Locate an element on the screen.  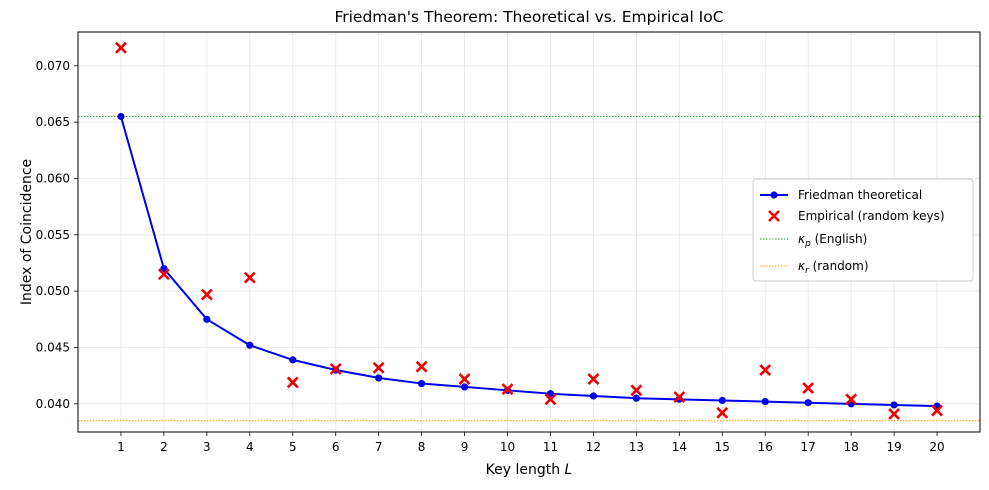
x-tick-label: 4 is located at coordinates (250, 447).